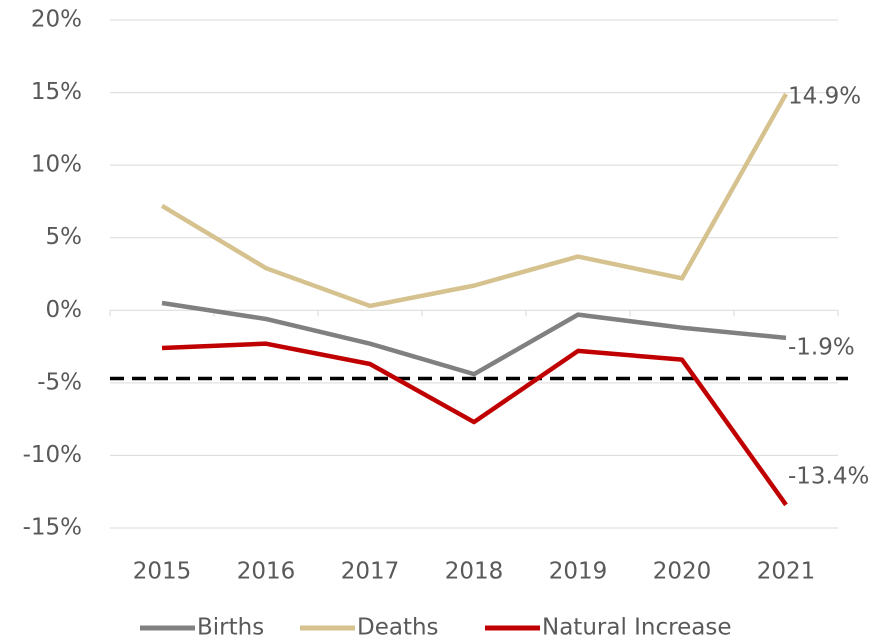  Describe the element at coordinates (370, 572) in the screenshot. I see `x-tick-label: 2017` at that location.